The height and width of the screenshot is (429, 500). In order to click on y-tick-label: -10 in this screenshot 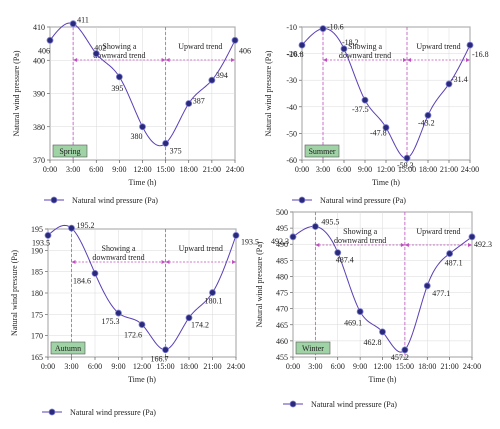, I will do `click(291, 27)`.